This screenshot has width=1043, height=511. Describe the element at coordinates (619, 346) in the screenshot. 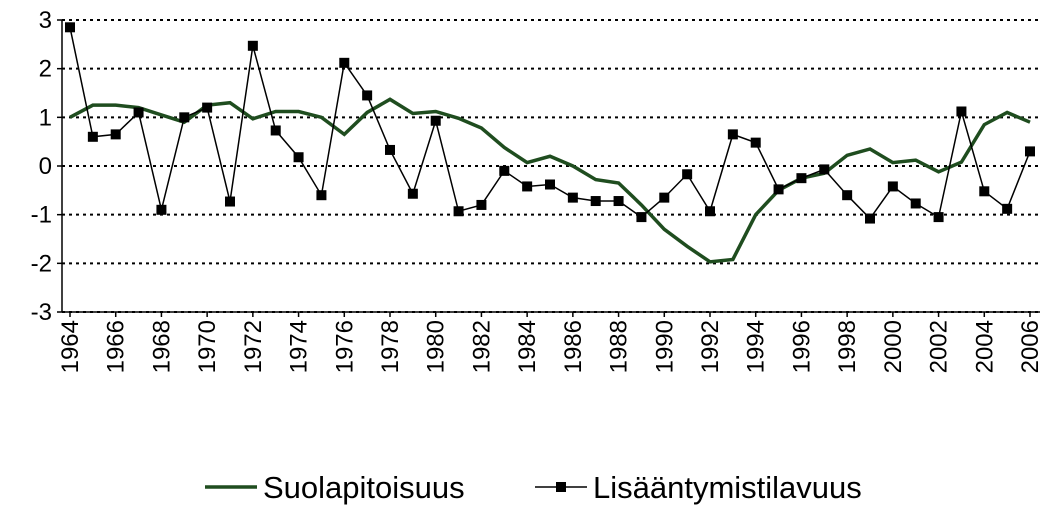

I see `x-tick-label: 1988` at that location.